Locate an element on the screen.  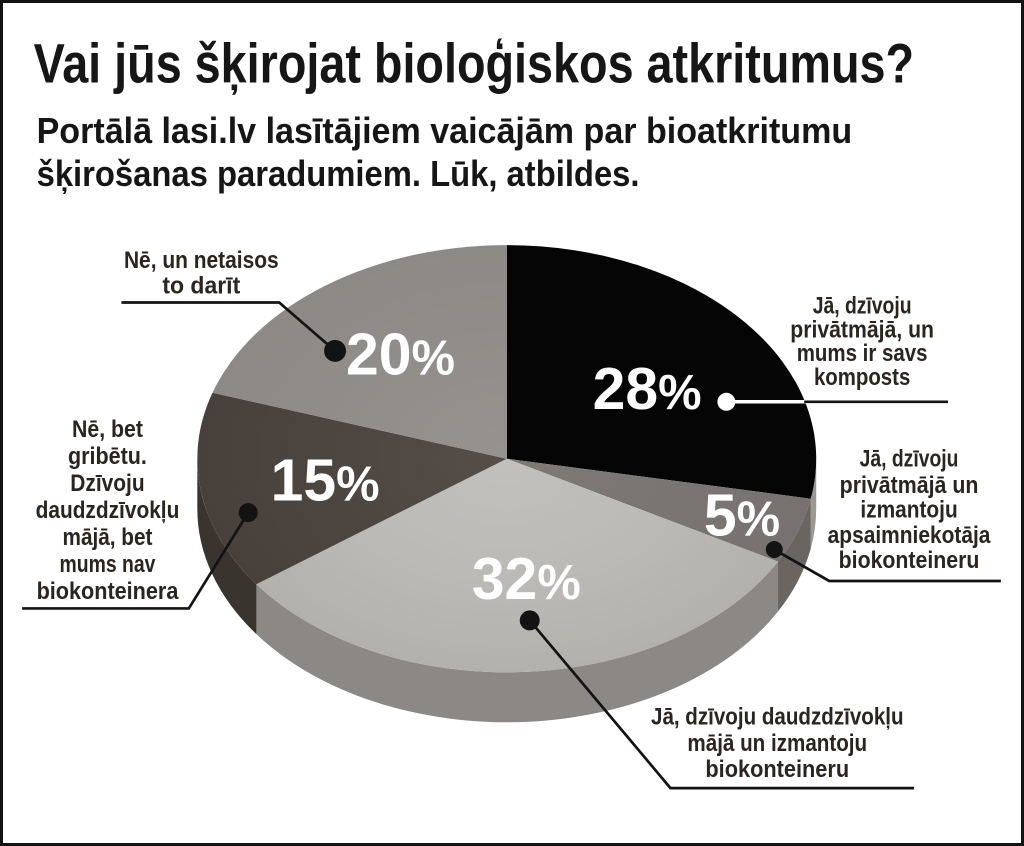
svg-text:Vai jūs šķirojat bioloģiskos a: Vai jūs šķirojat bioloģiskos atkritumus? is located at coordinates (474, 63).